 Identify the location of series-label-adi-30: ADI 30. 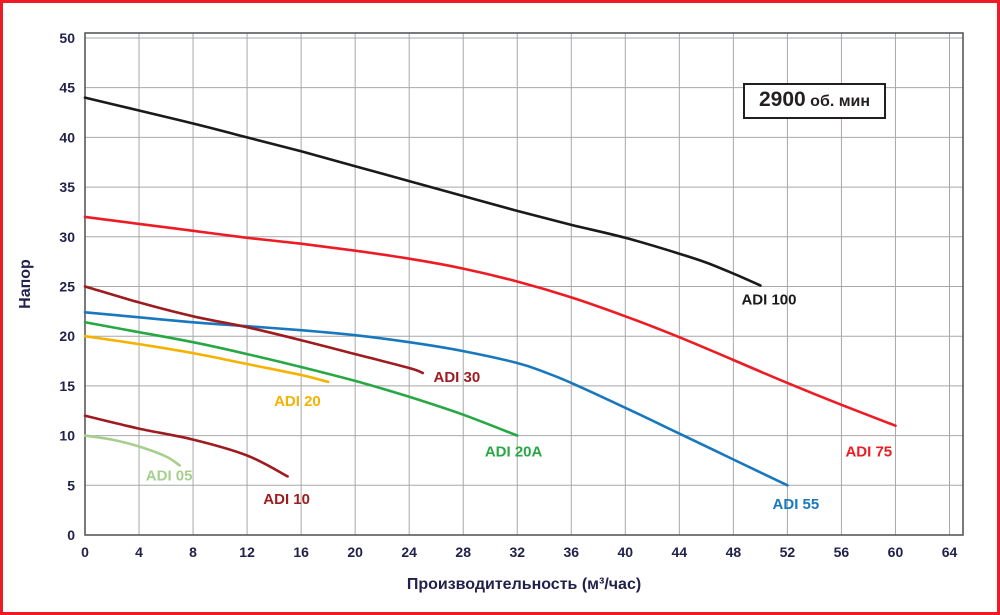
(456, 377).